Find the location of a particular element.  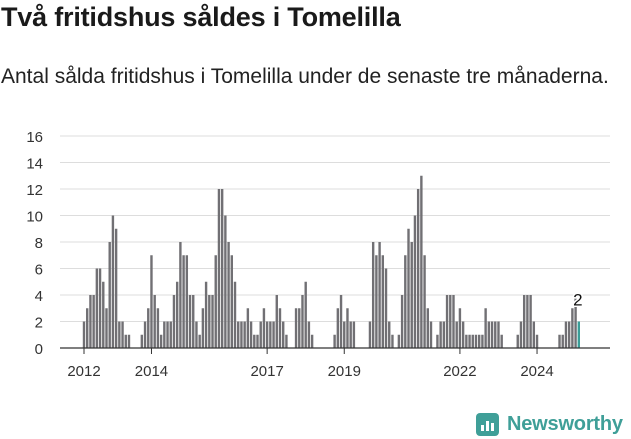

x-tick-label: 2017 is located at coordinates (266, 371).